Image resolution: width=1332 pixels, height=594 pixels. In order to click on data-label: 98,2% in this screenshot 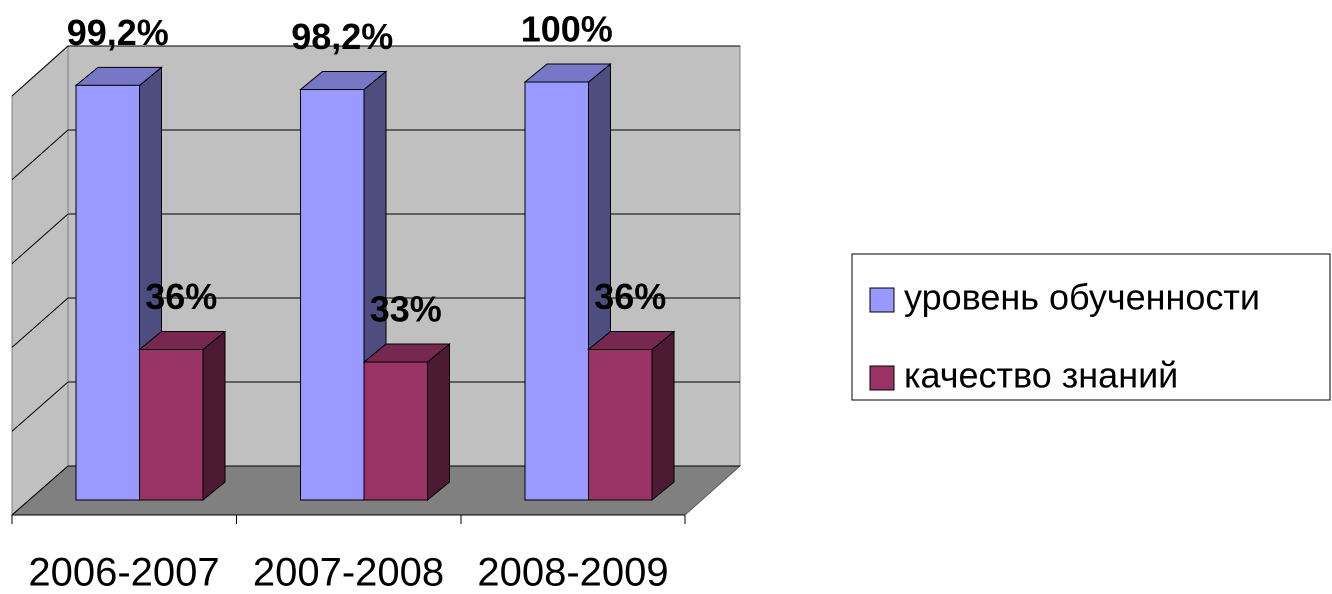, I will do `click(342, 36)`.